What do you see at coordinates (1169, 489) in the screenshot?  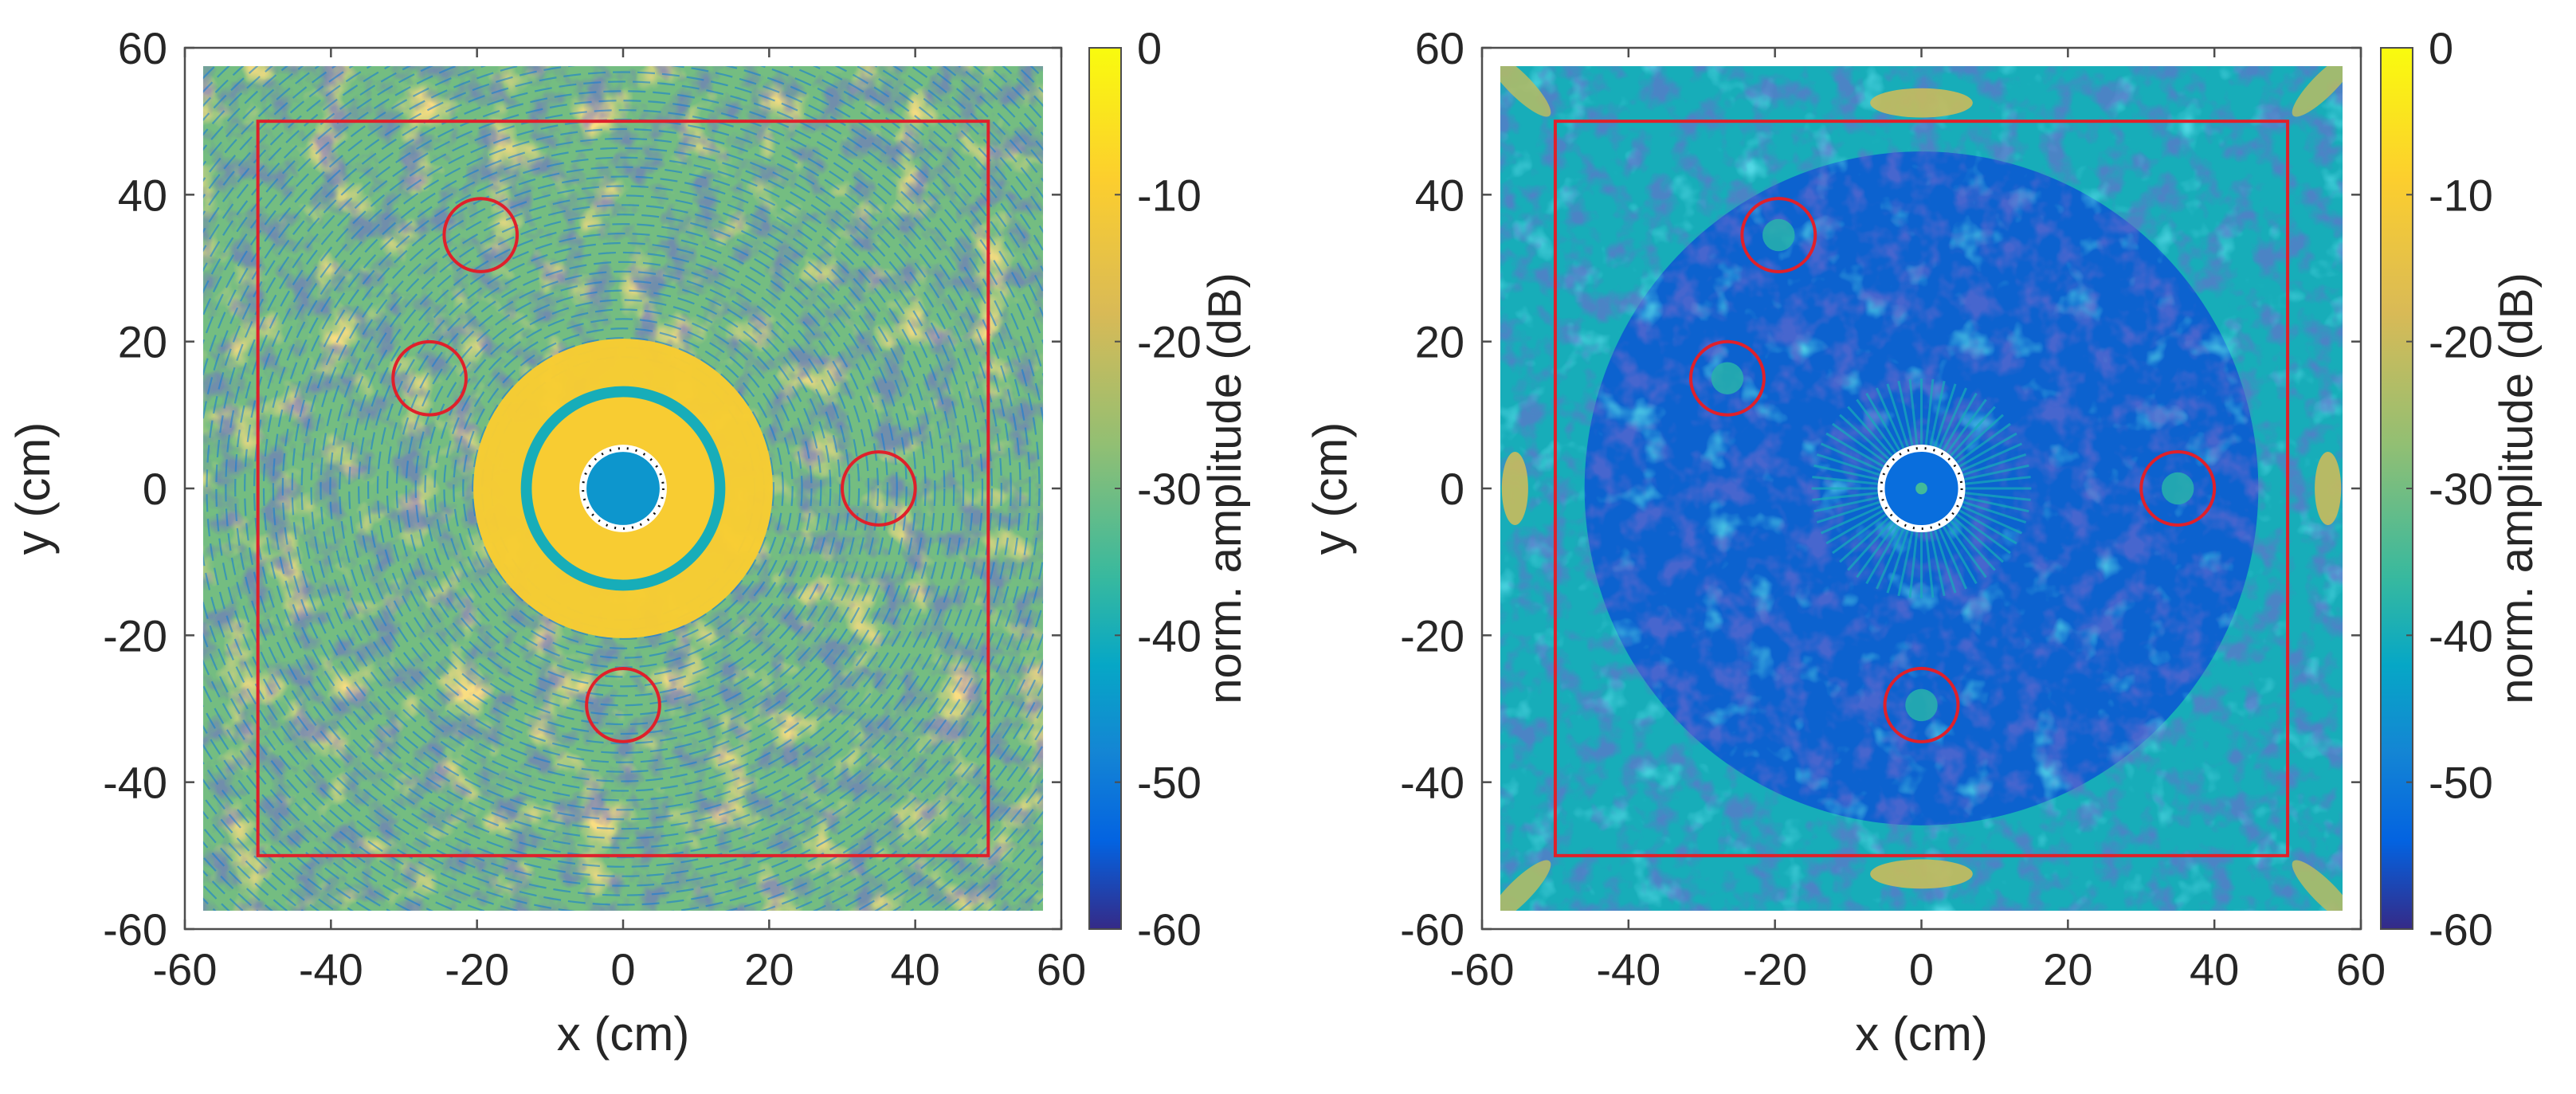 I see `colorbar-tick-label: -30` at bounding box center [1169, 489].